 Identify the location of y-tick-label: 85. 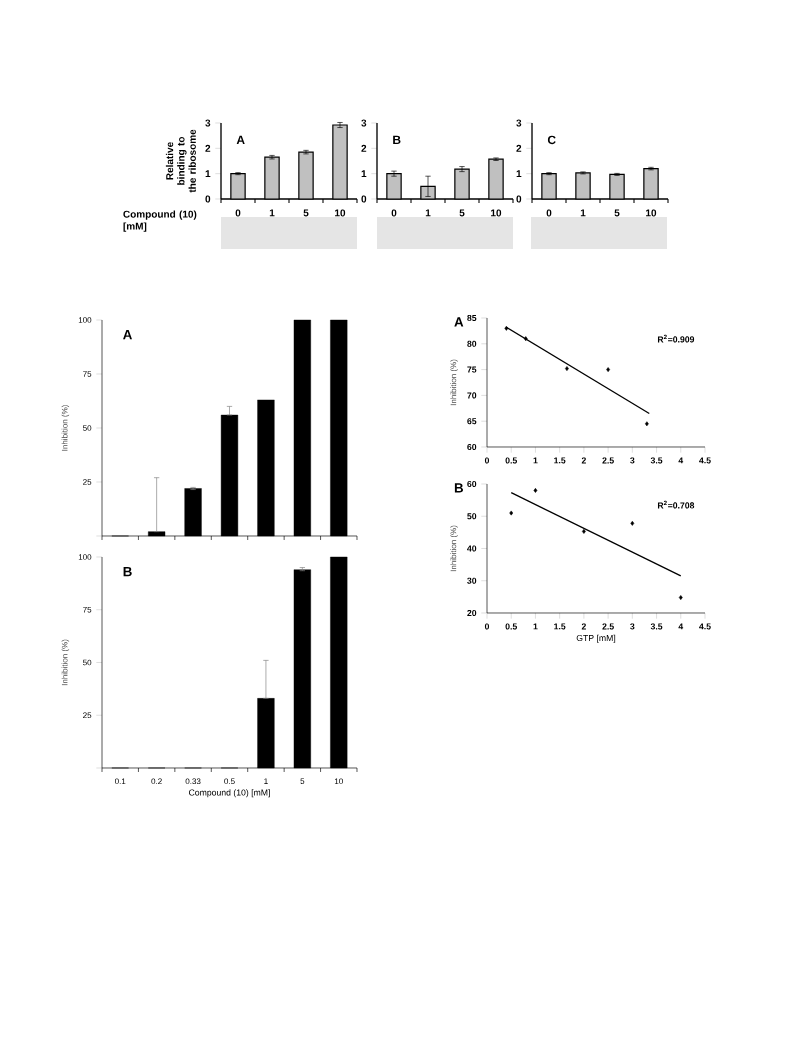
(472, 318).